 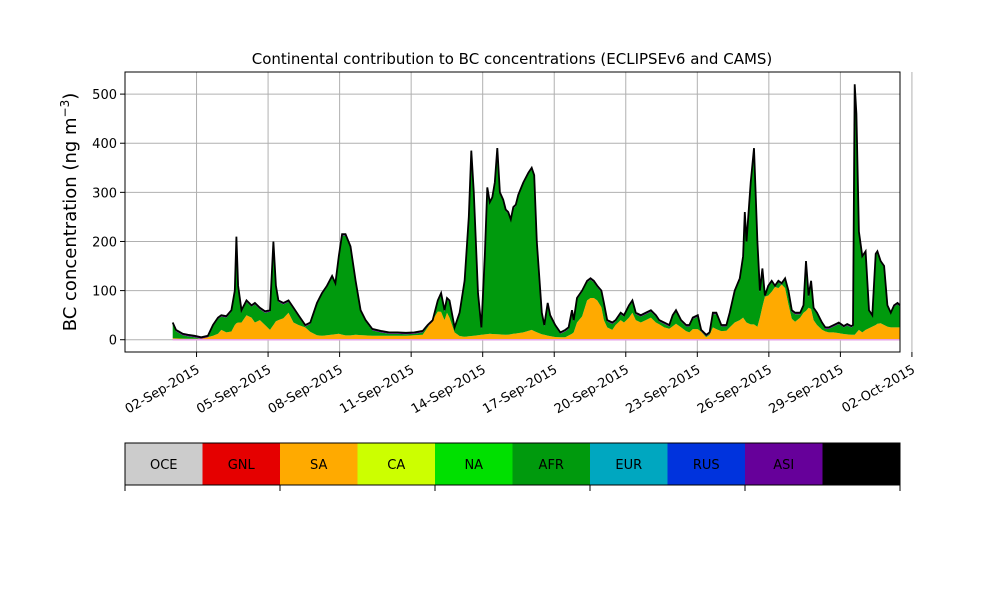 What do you see at coordinates (104, 144) in the screenshot?
I see `y-tick-label: 400` at bounding box center [104, 144].